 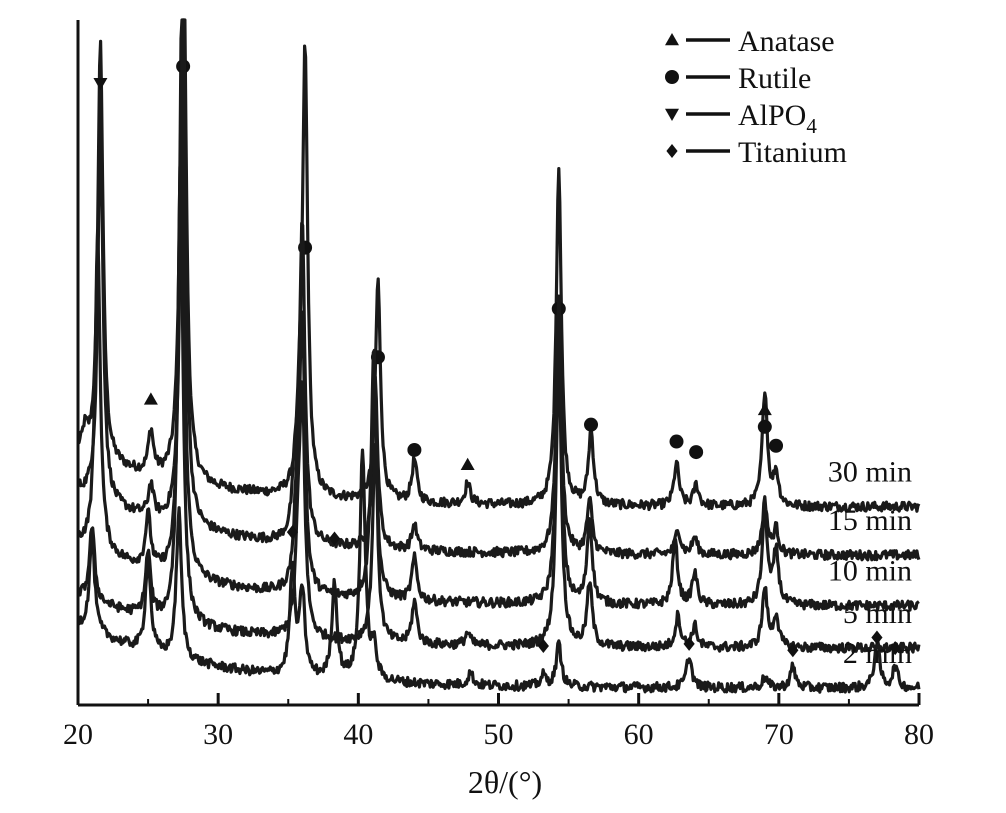 What do you see at coordinates (672, 39) in the screenshot?
I see `triangle-up-legend-icon` at bounding box center [672, 39].